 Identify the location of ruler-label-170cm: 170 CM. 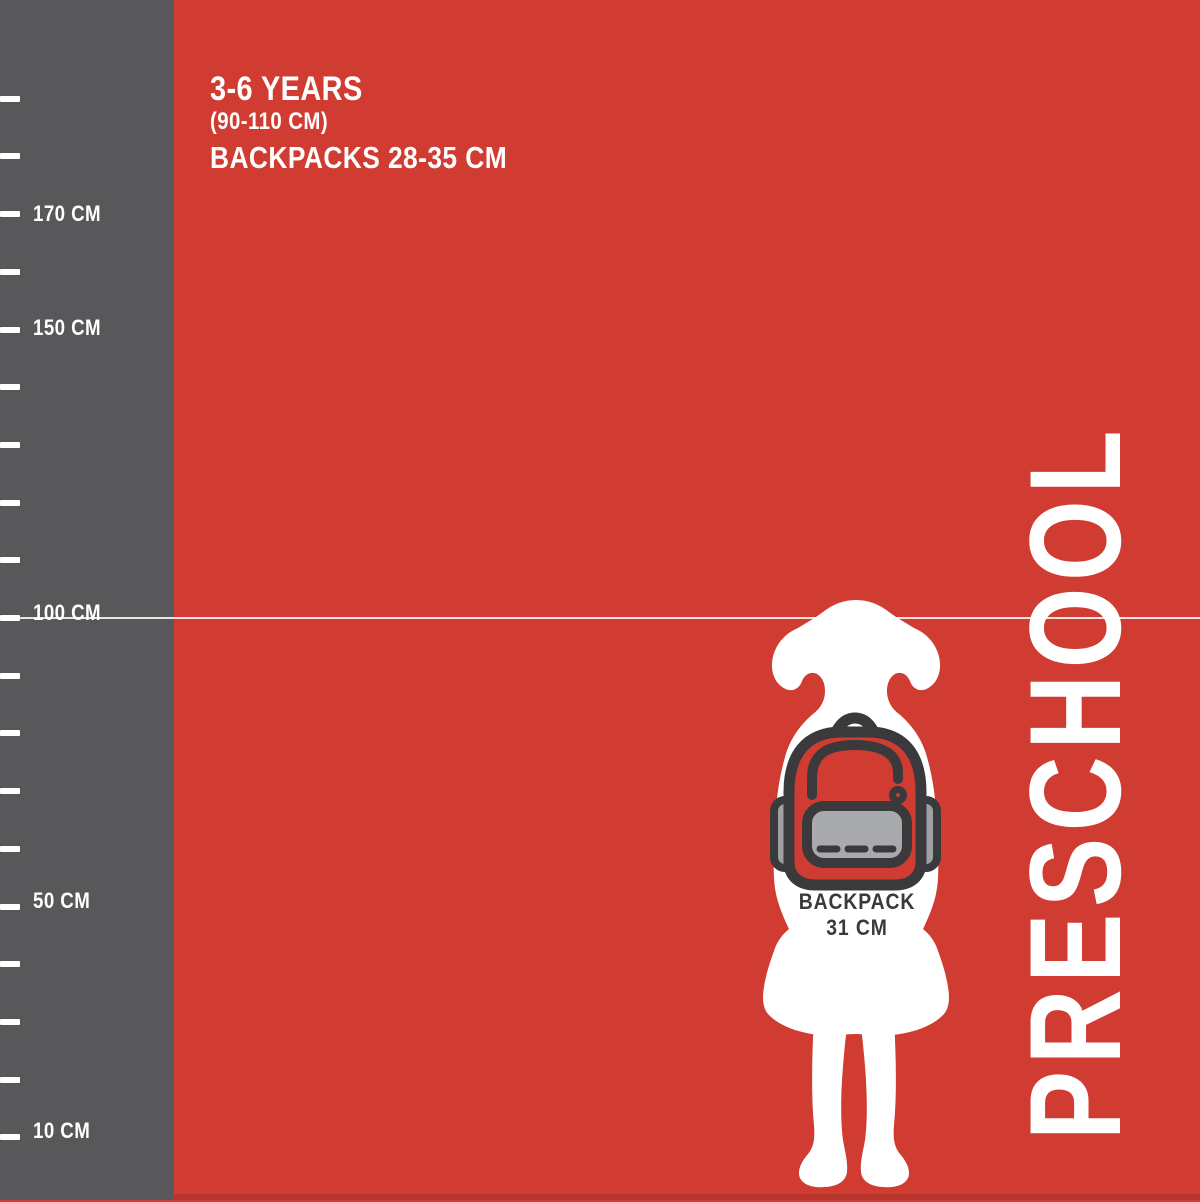
(67, 213).